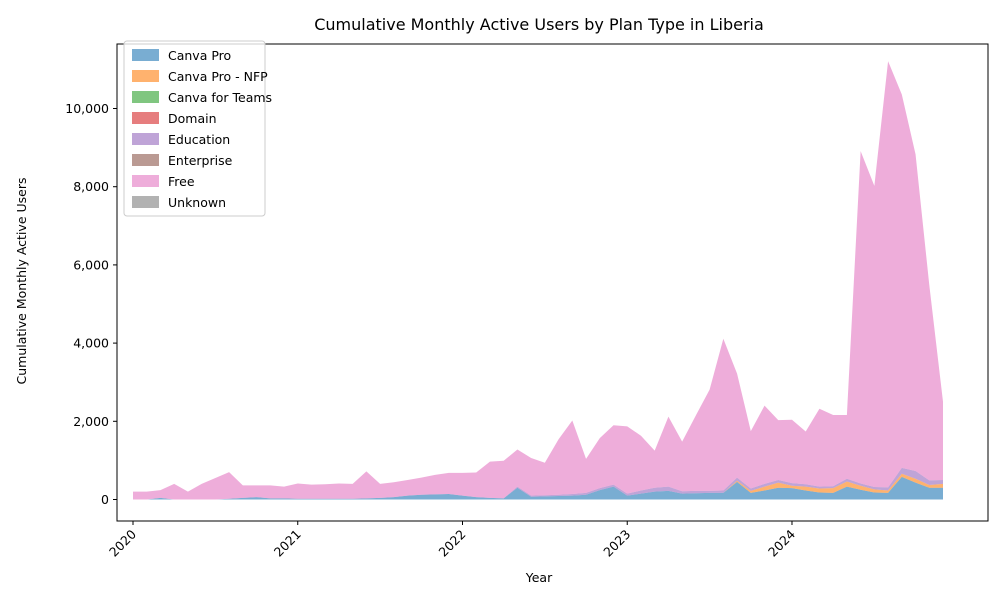  What do you see at coordinates (91, 264) in the screenshot?
I see `y-tick-label: 6,000` at bounding box center [91, 264].